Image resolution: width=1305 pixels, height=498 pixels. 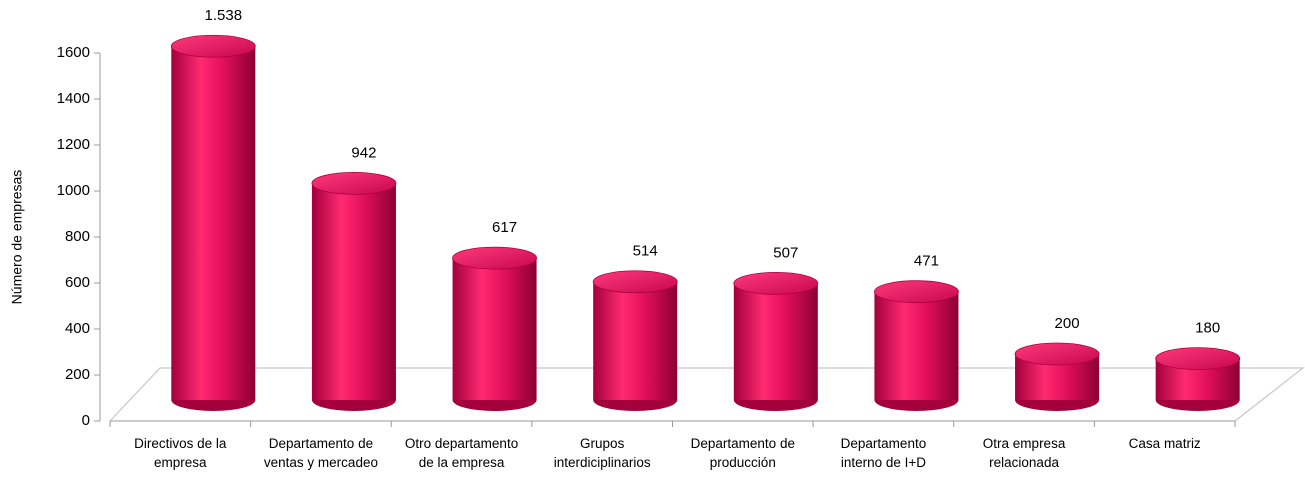 I want to click on y-axis-label: Número de empresas, so click(x=17, y=237).